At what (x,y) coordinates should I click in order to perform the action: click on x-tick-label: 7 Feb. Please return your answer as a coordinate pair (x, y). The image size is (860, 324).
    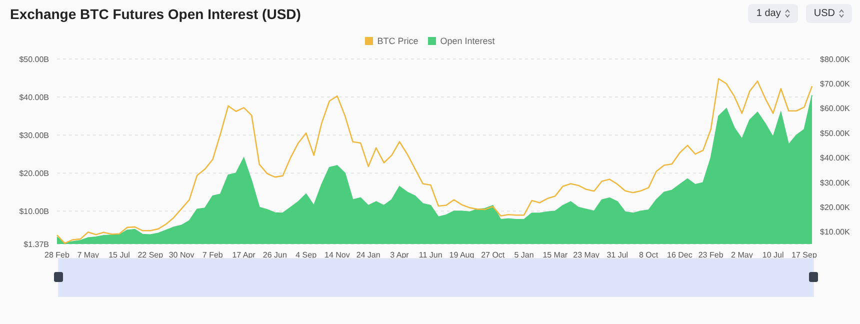
    Looking at the image, I should click on (213, 255).